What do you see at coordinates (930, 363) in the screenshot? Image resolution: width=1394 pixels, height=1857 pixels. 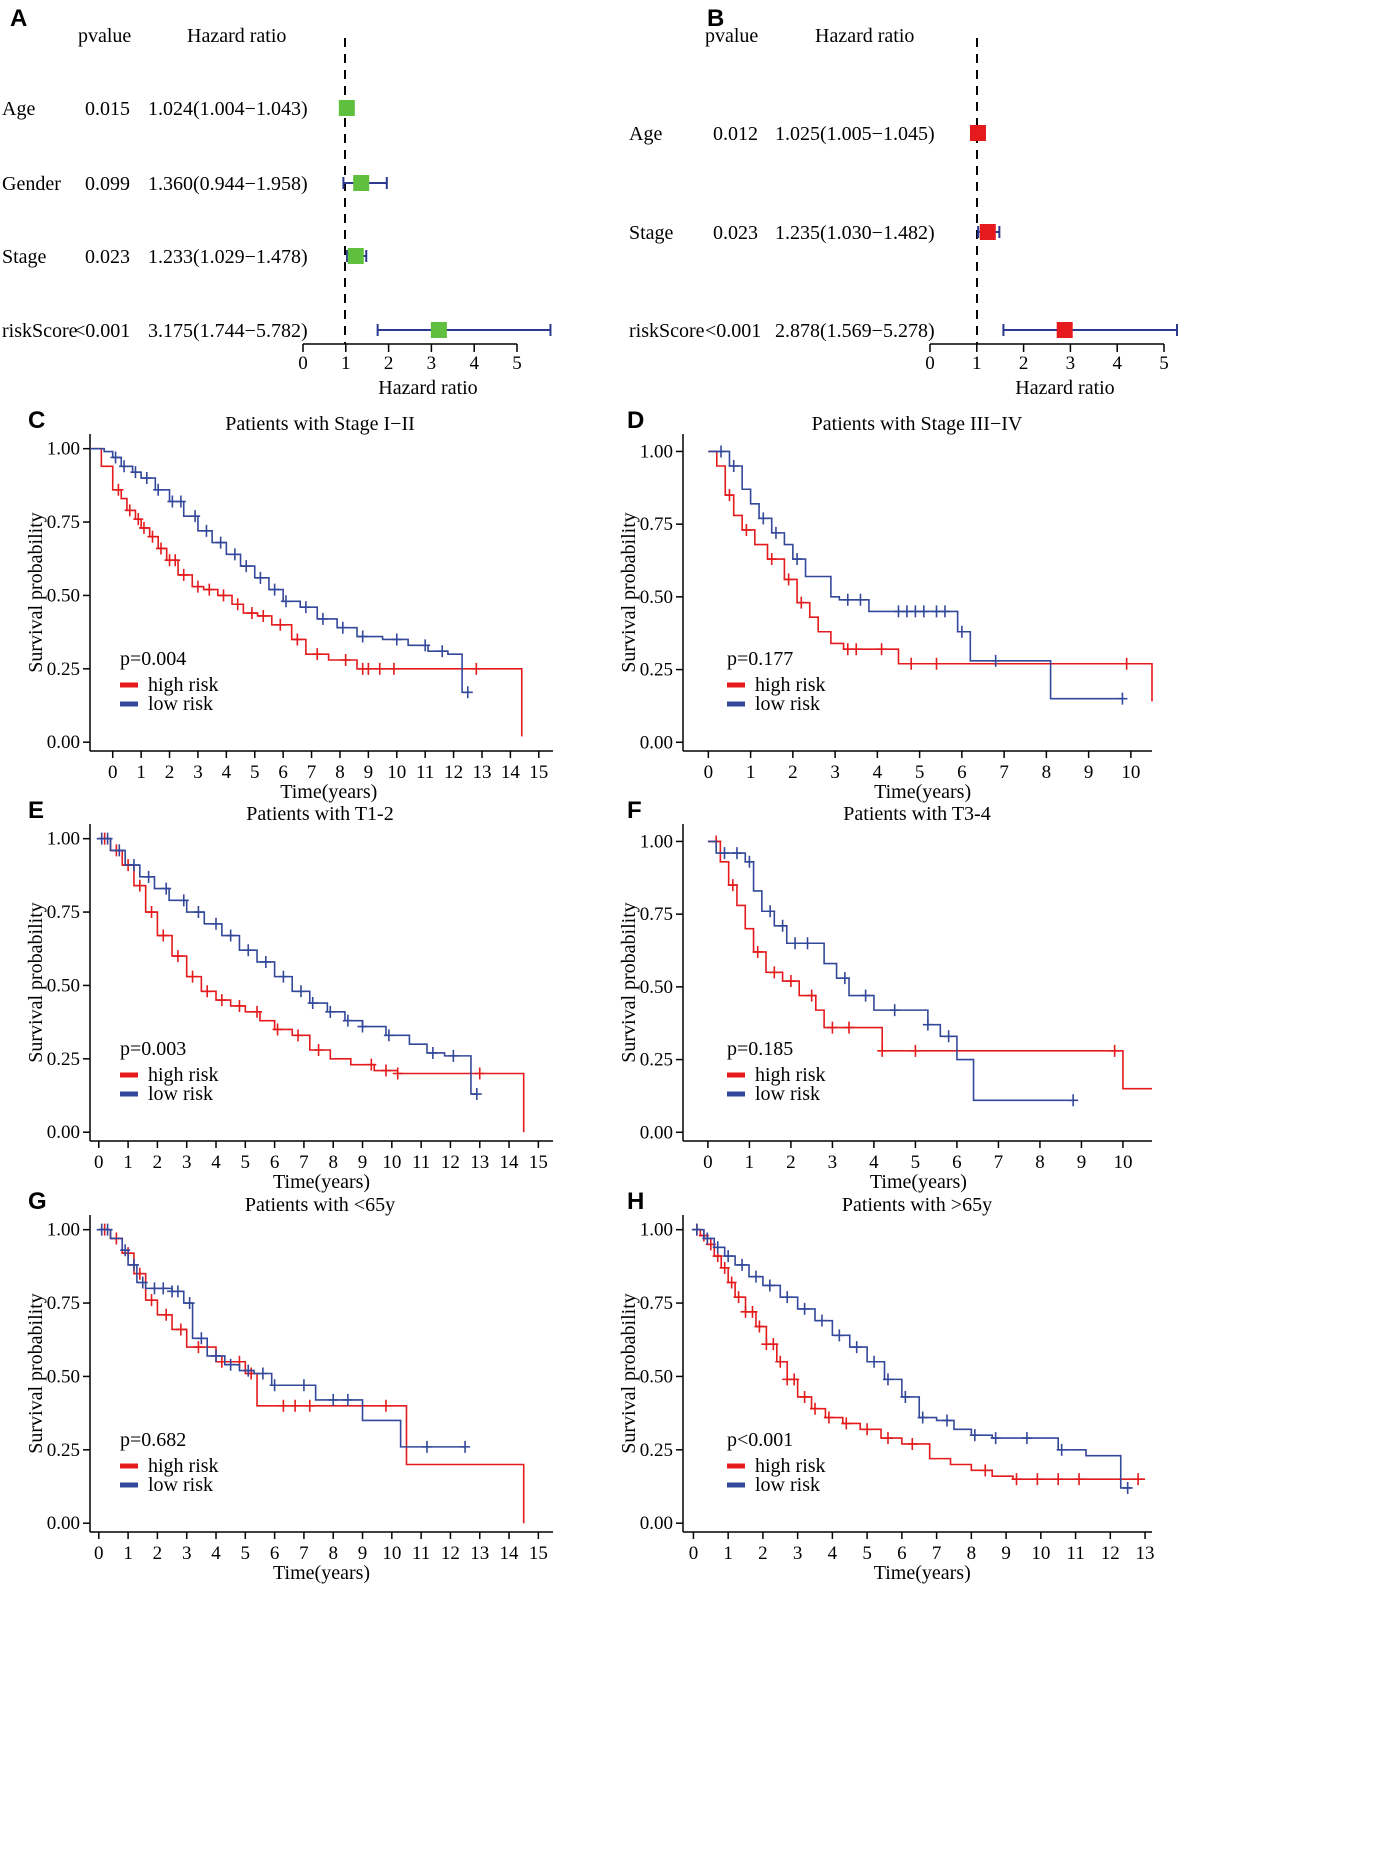 I see `x-tick-label: 0` at bounding box center [930, 363].